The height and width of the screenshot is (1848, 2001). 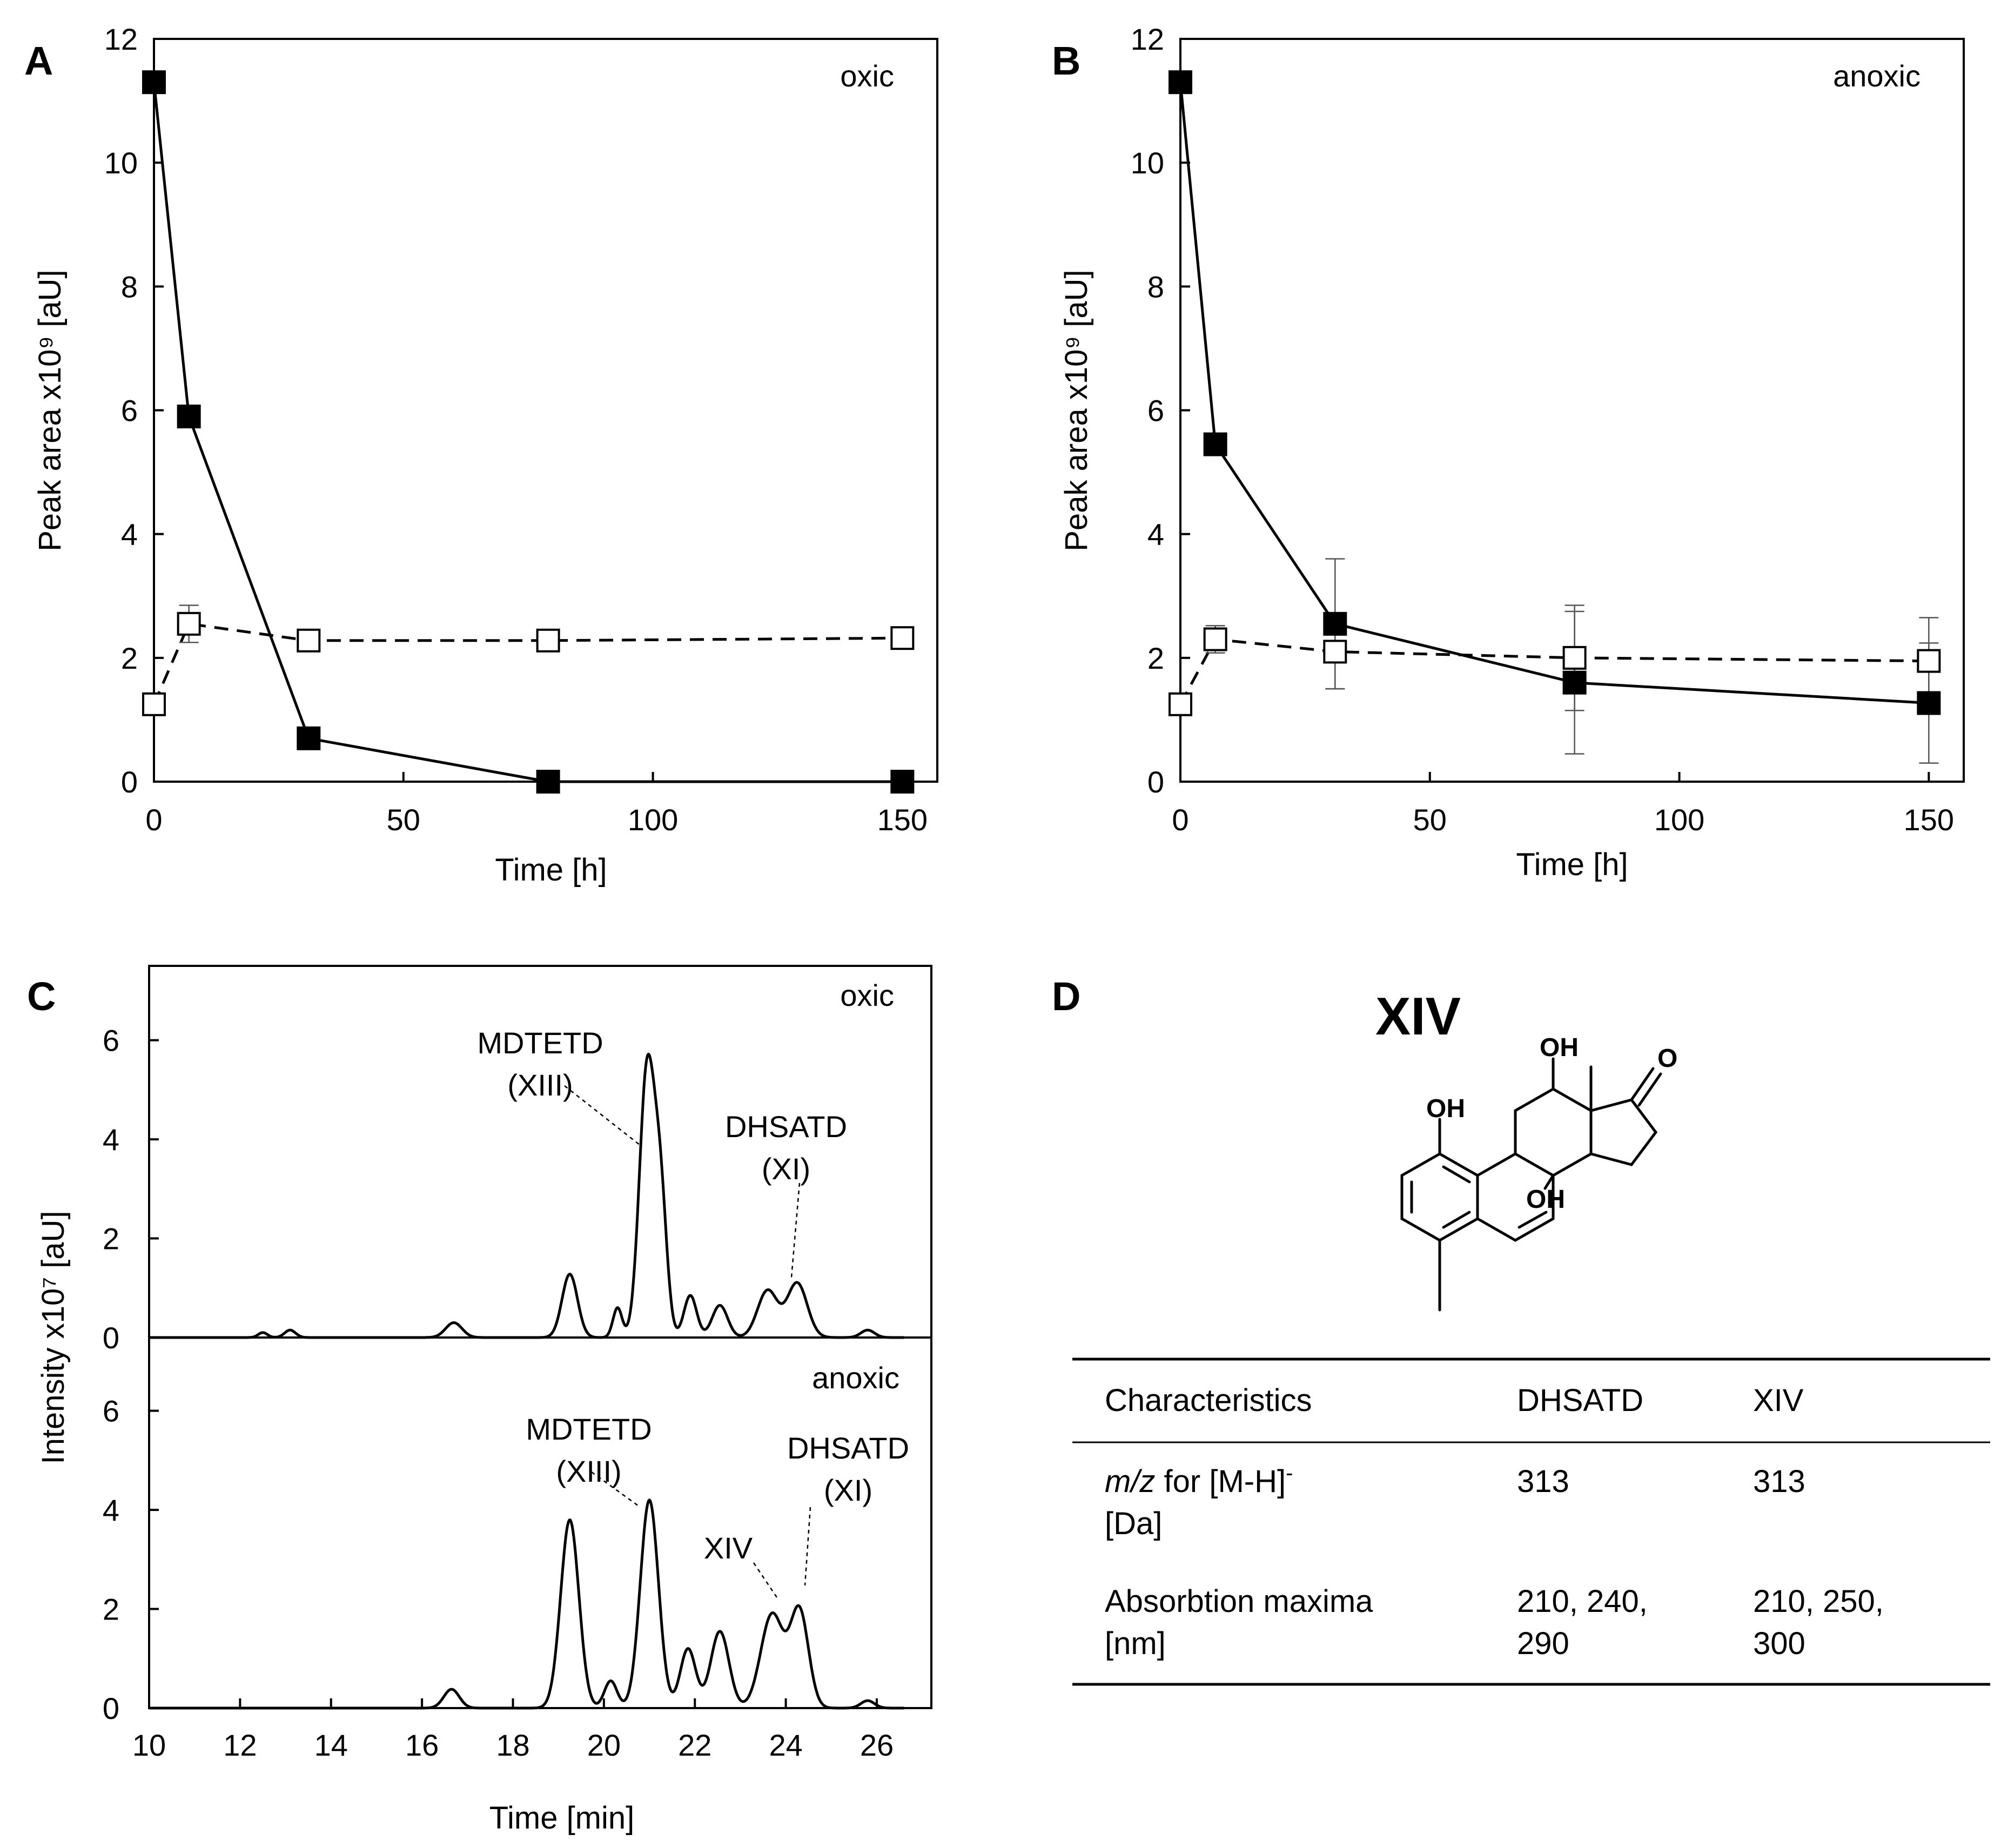 What do you see at coordinates (240, 1745) in the screenshot?
I see `x-tick-label-c-12: 12` at bounding box center [240, 1745].